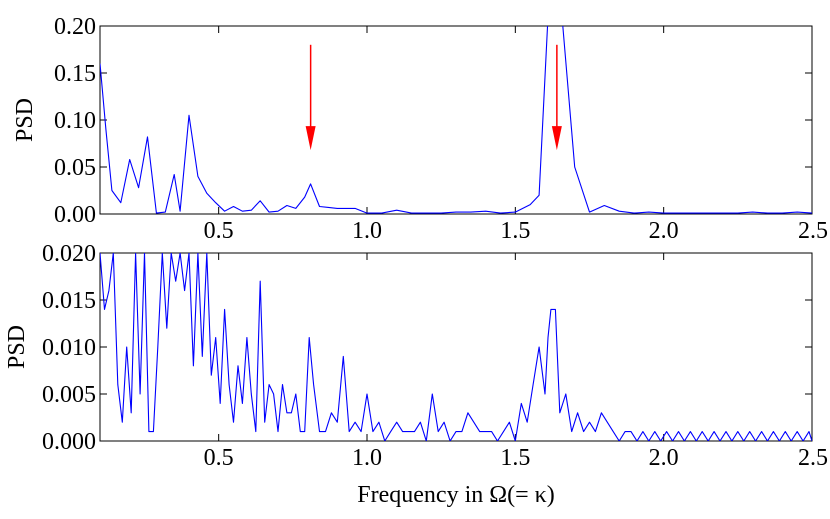  What do you see at coordinates (25, 120) in the screenshot?
I see `top-y-axis-label: PSD` at bounding box center [25, 120].